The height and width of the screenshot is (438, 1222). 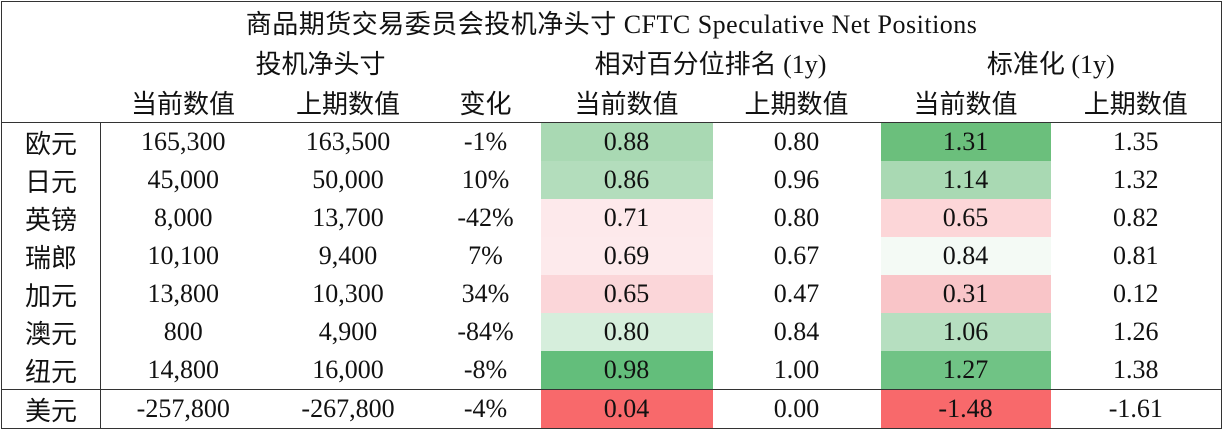 I want to click on data-row: 纽元 14,800 16,000 -8% 0.98 1.00 1.27 1.38, so click(x=611, y=370).